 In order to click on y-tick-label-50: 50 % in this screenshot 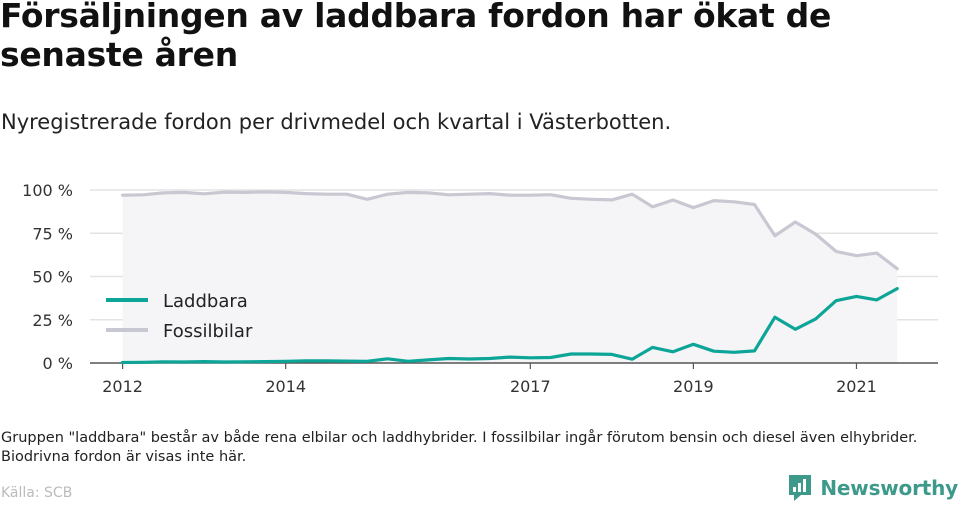, I will do `click(52, 277)`.